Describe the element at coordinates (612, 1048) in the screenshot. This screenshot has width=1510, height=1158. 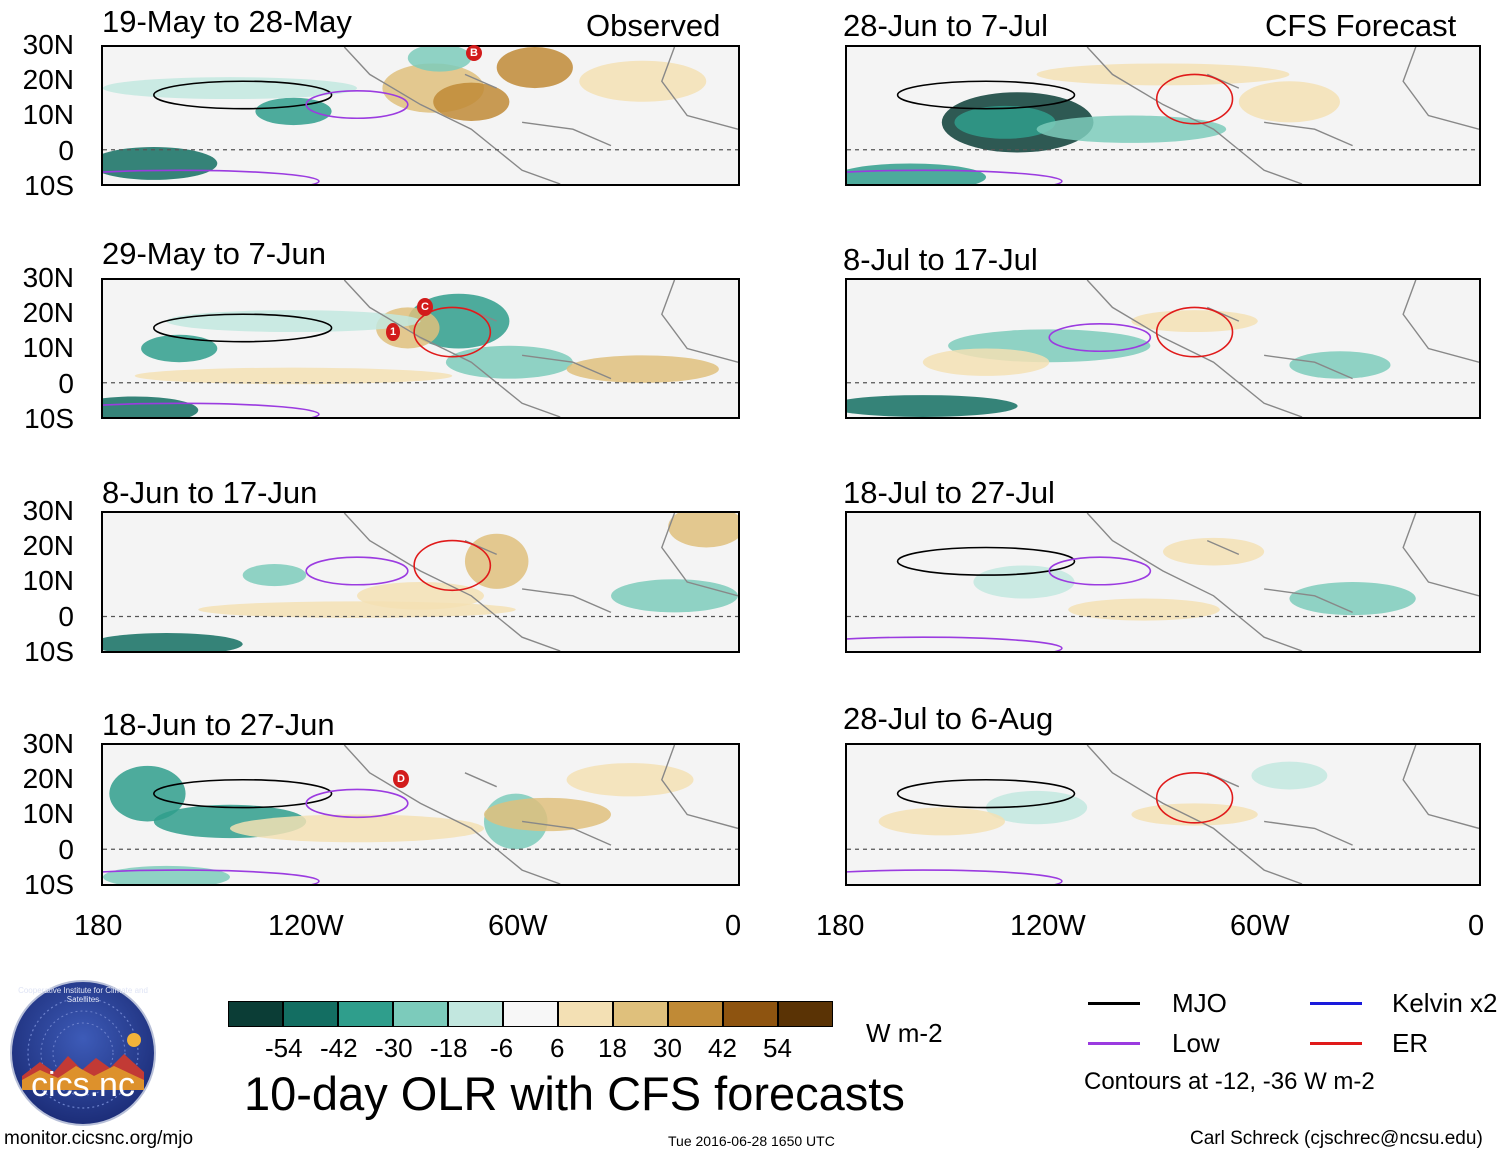
I see `colorbar-label: 18` at that location.